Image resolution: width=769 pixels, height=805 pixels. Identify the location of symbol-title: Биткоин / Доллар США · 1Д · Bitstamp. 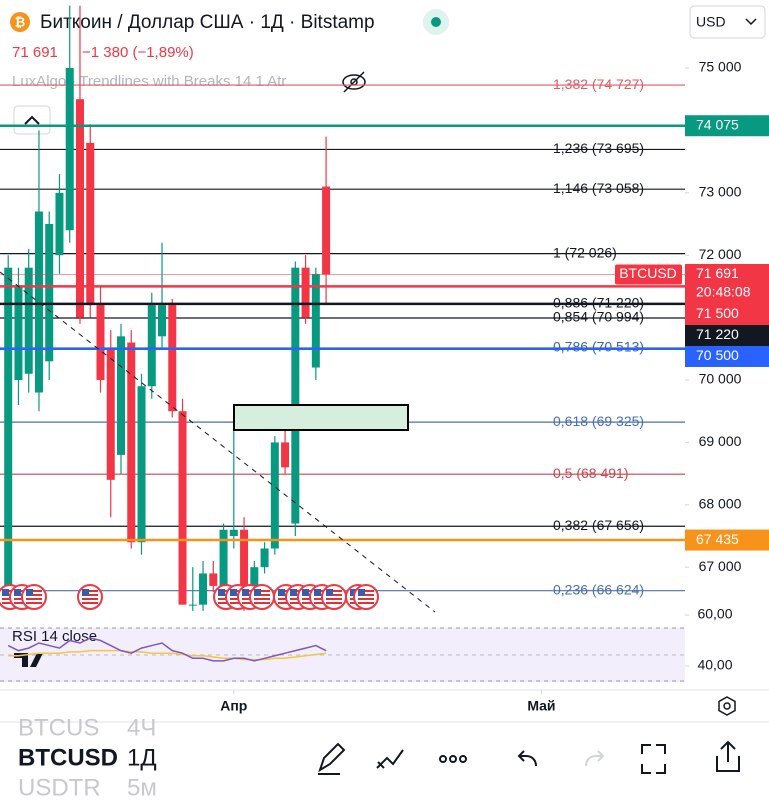
(207, 22).